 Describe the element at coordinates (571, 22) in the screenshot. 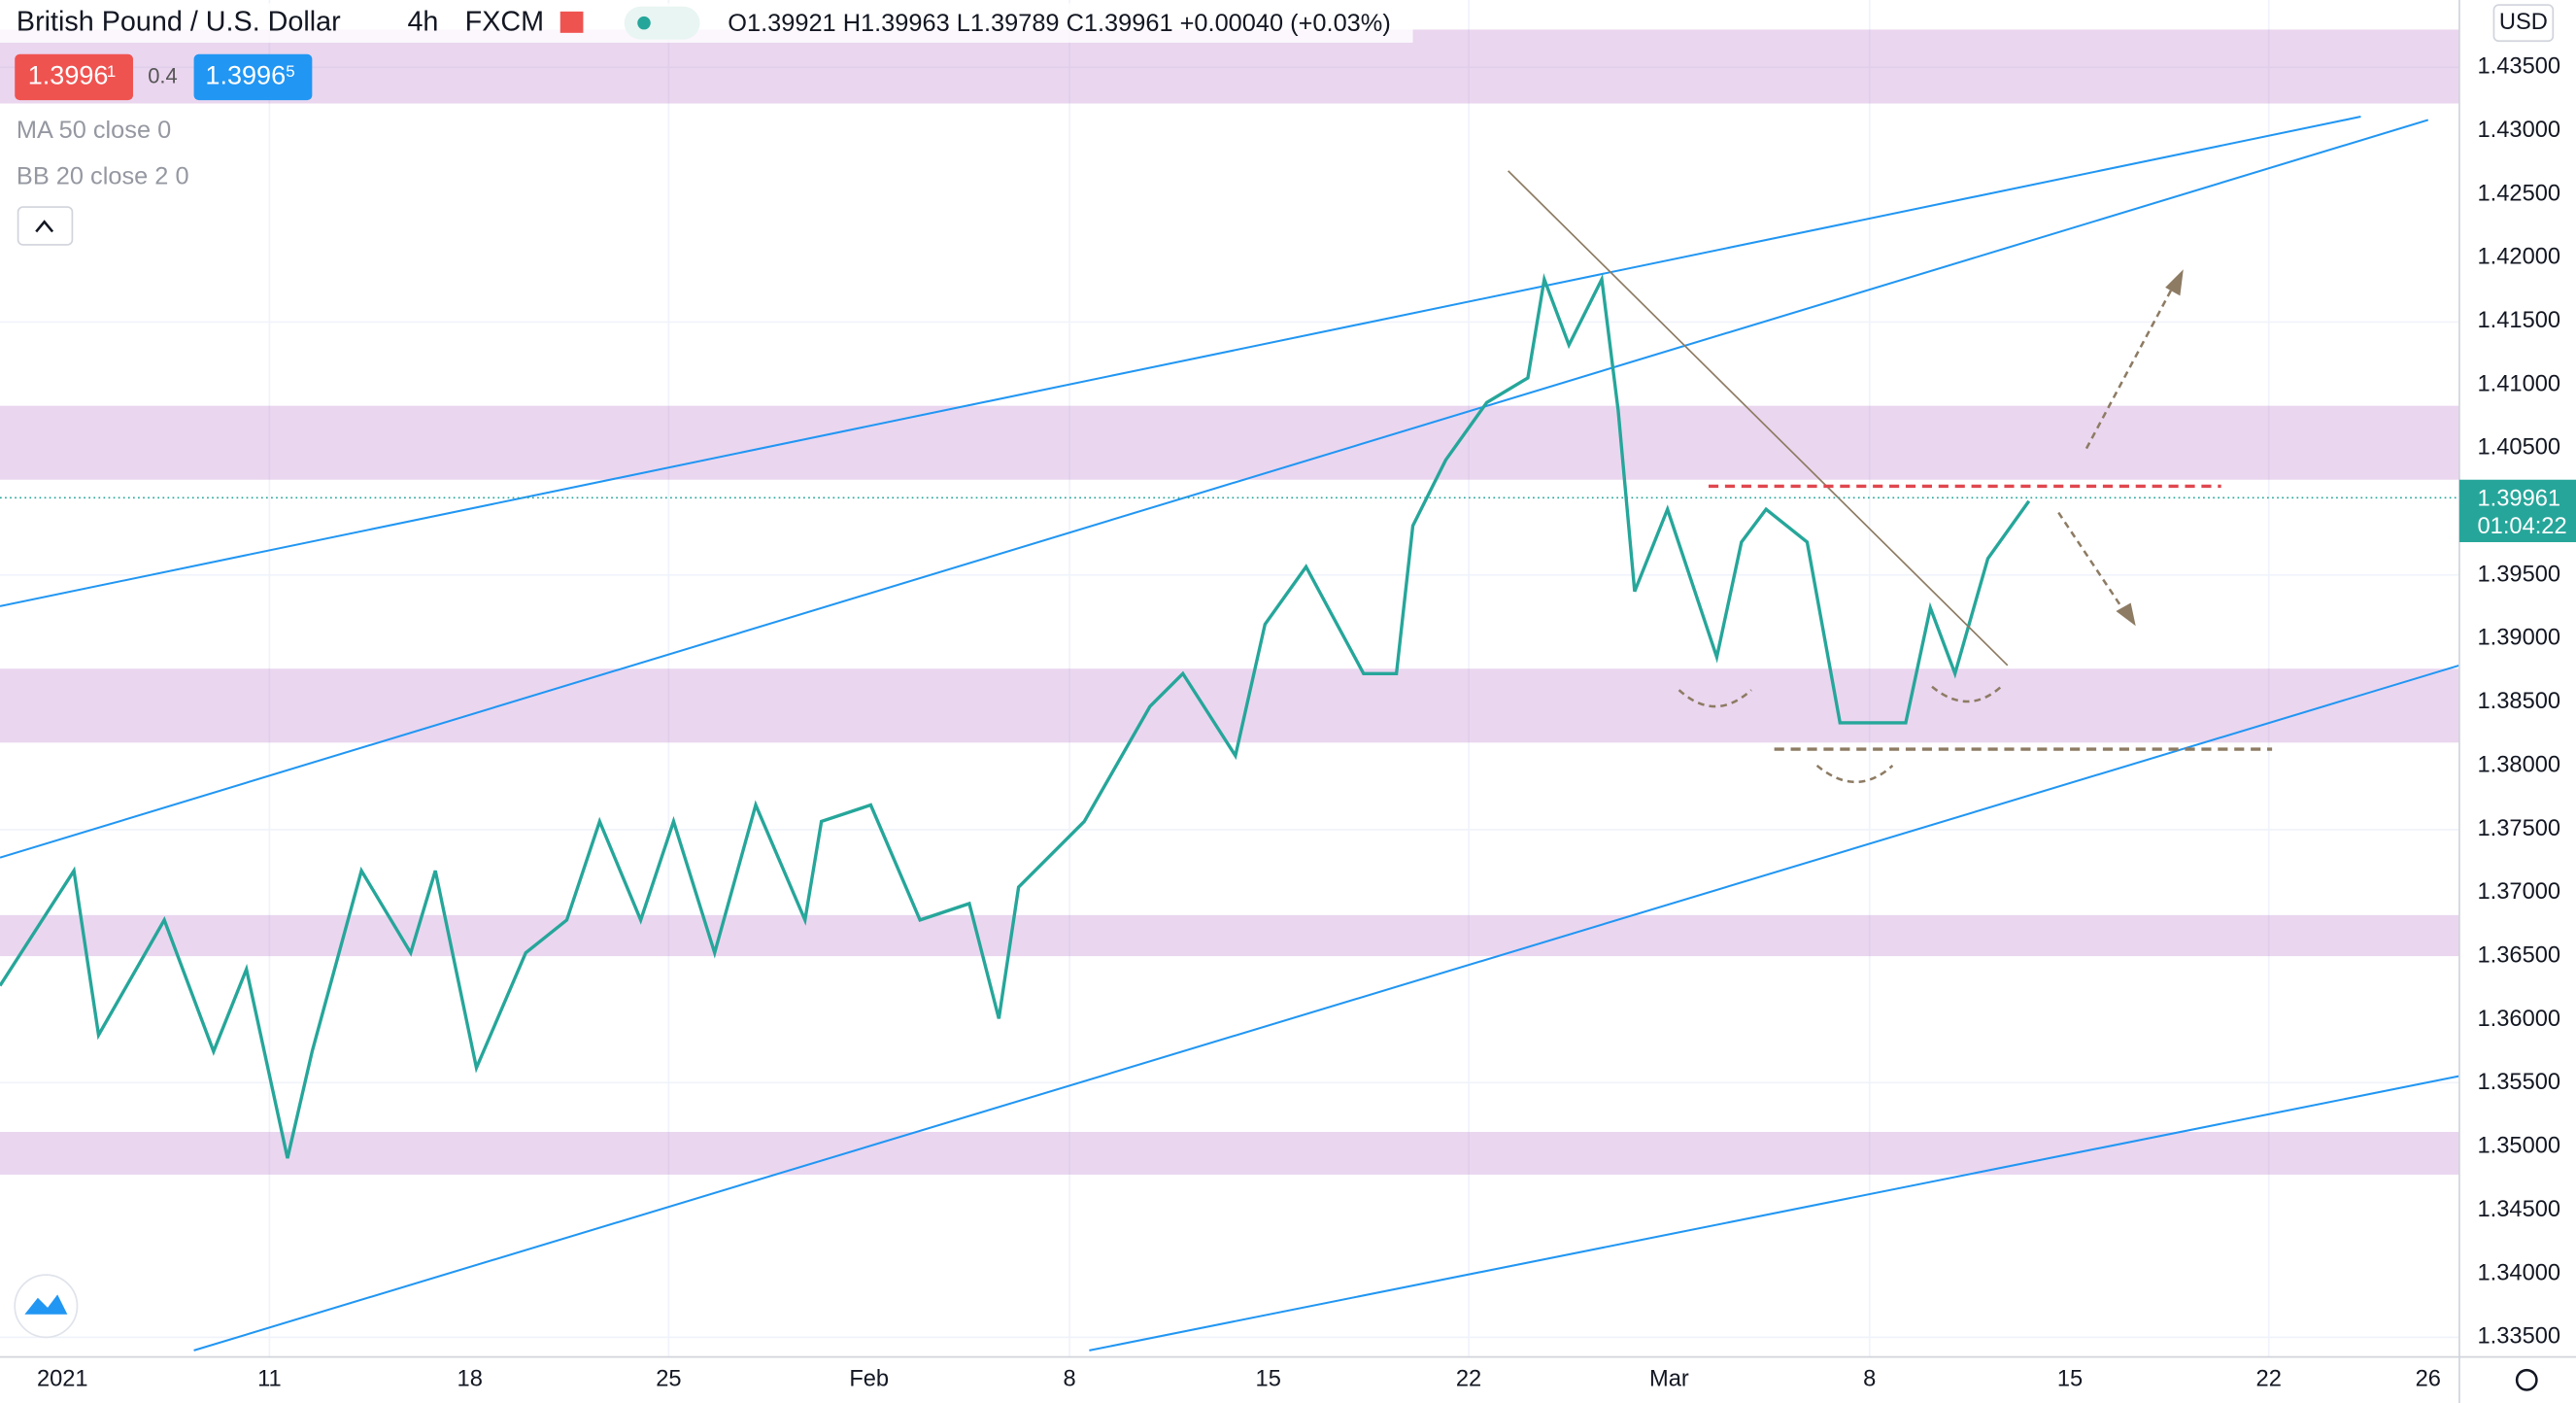

I see `flag` at that location.